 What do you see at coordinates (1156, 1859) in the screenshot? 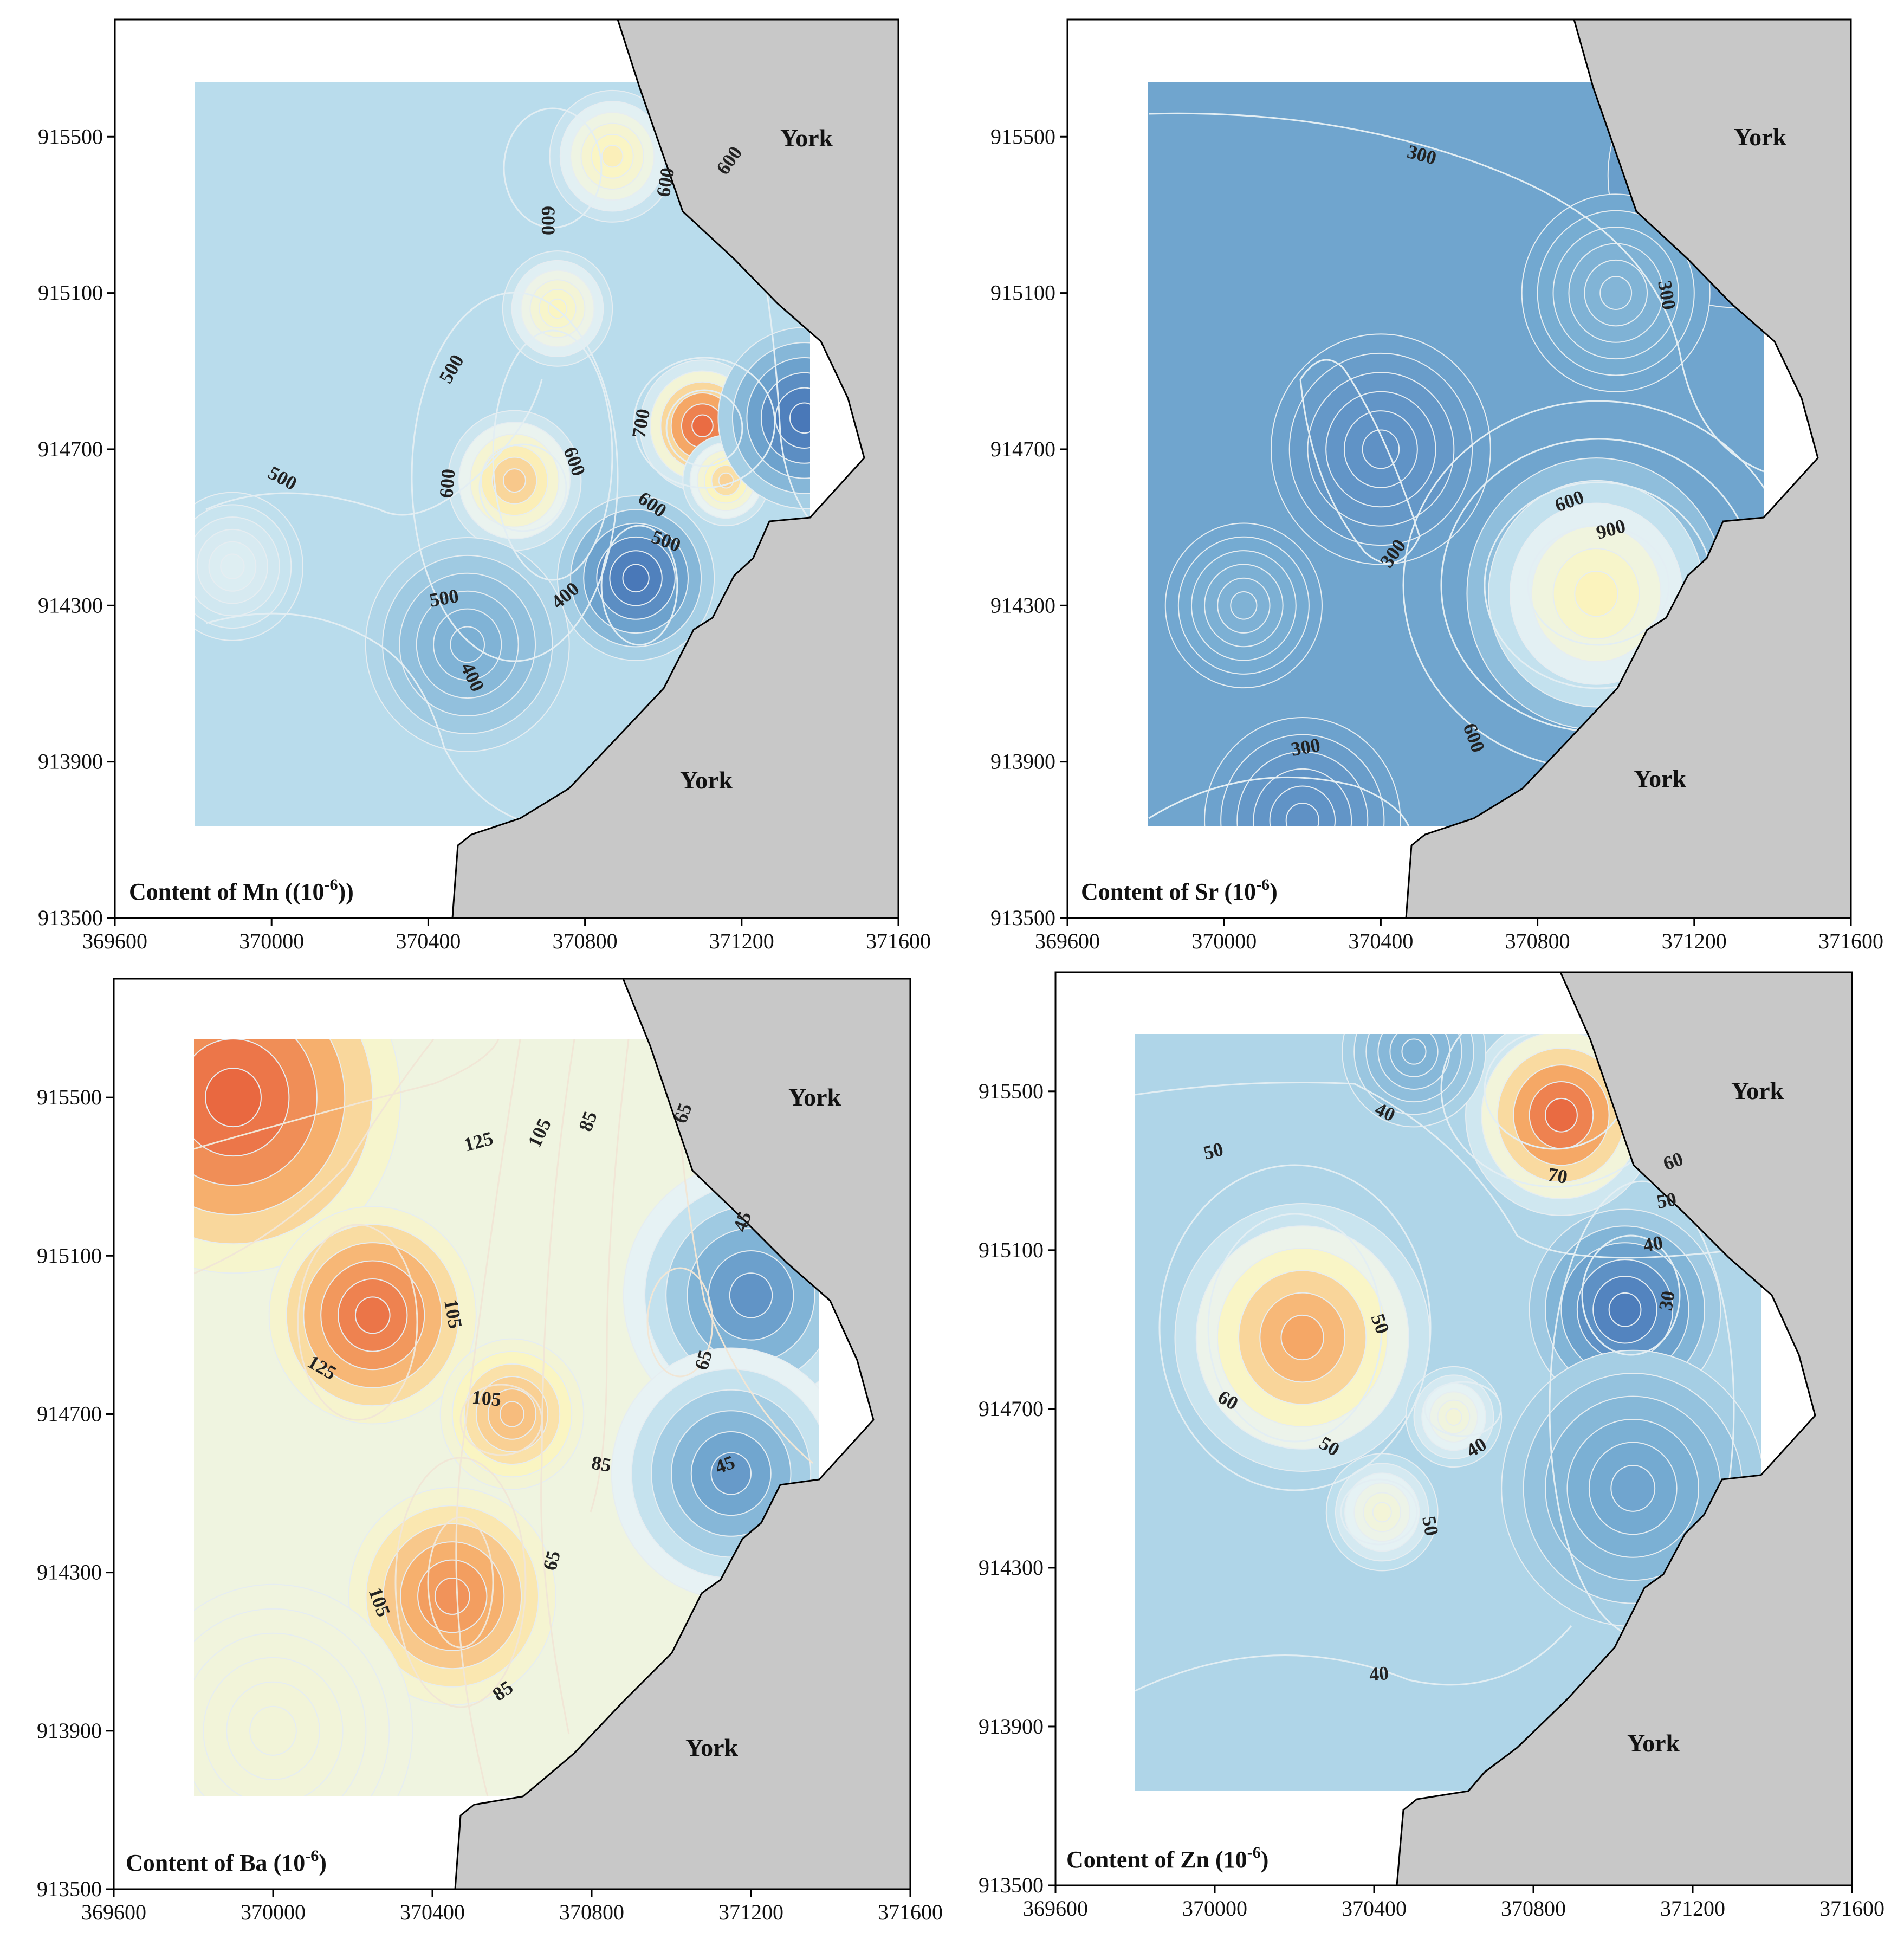
I see `zn-title-text: Content of Zn (10` at bounding box center [1156, 1859].